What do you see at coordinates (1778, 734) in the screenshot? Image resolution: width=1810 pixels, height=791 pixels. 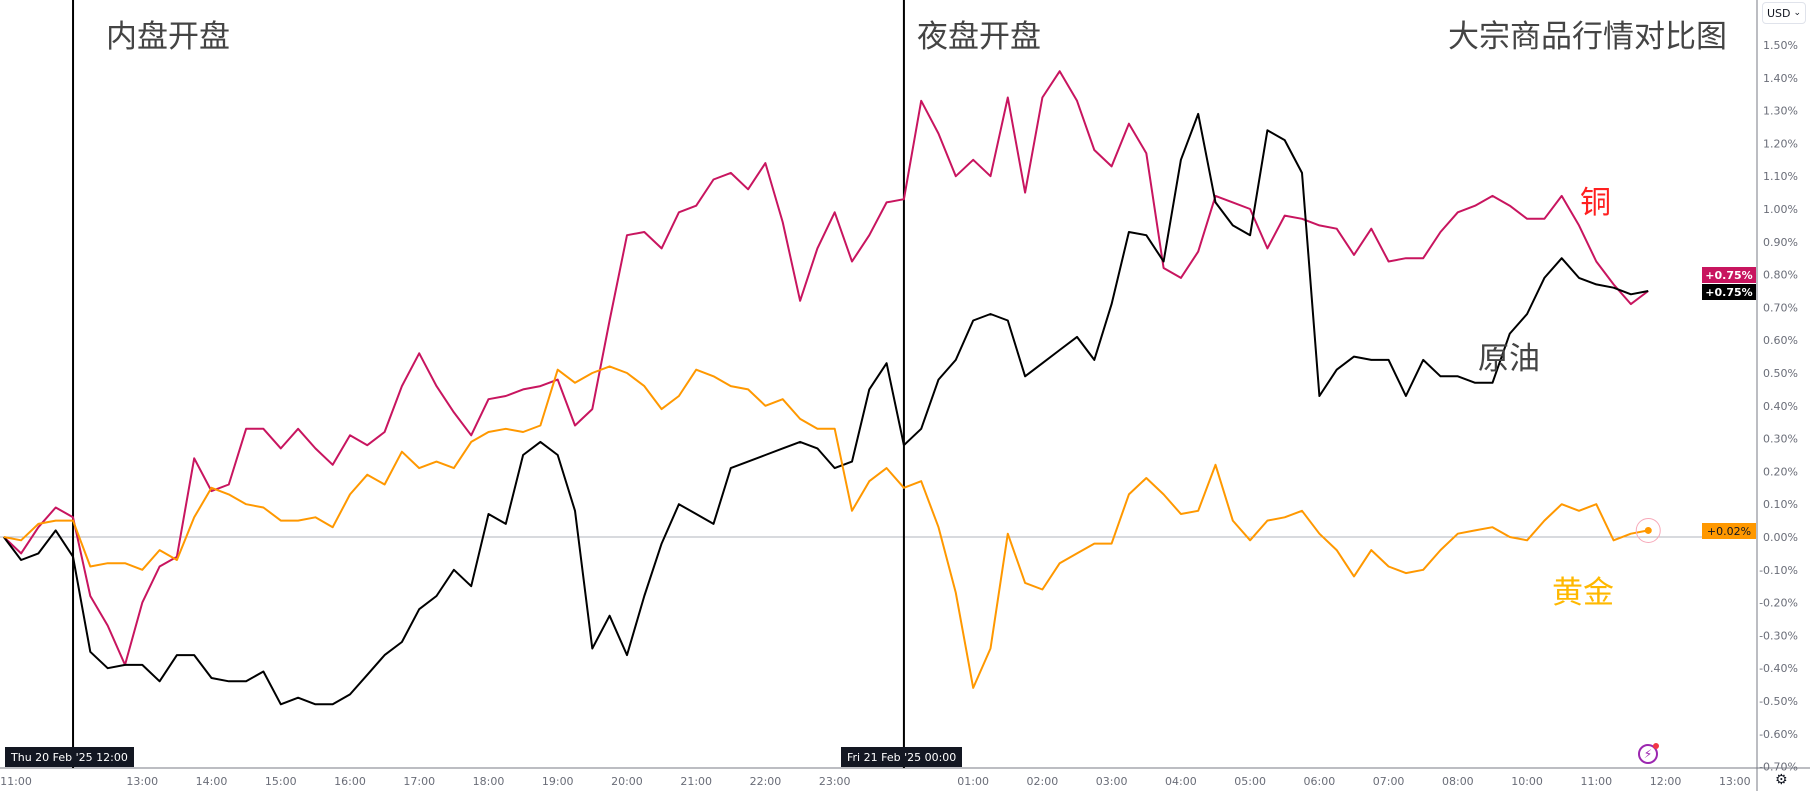 I see `y-tick-label: -0.60%` at bounding box center [1778, 734].